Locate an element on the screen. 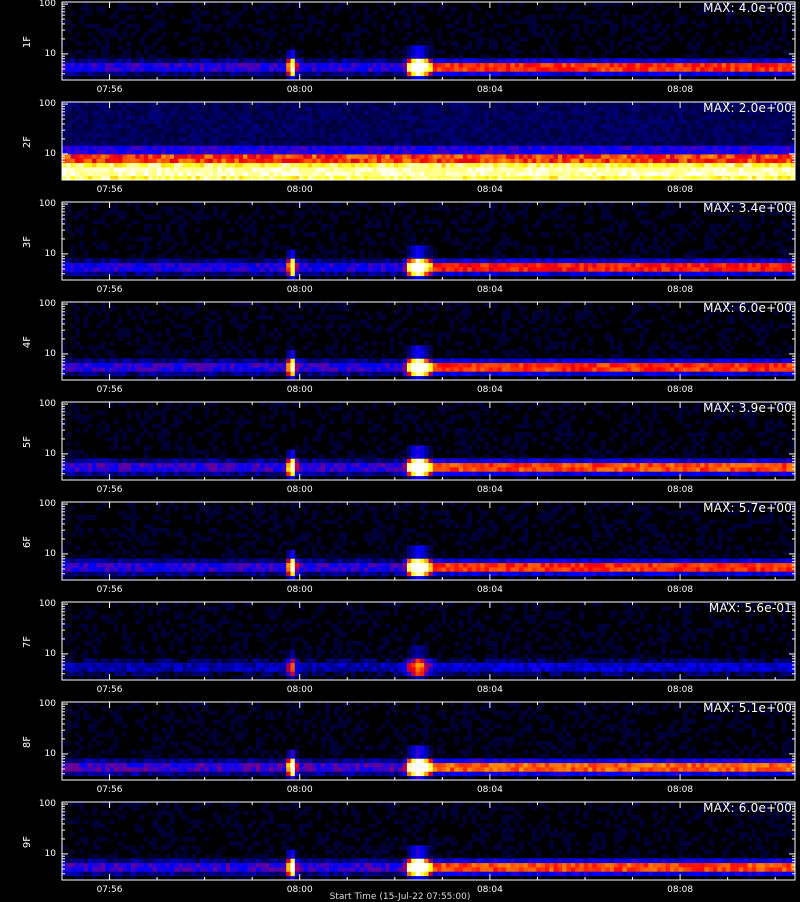 The height and width of the screenshot is (902, 800). max-value-label: MAX: 5.6e-01 is located at coordinates (750, 608).